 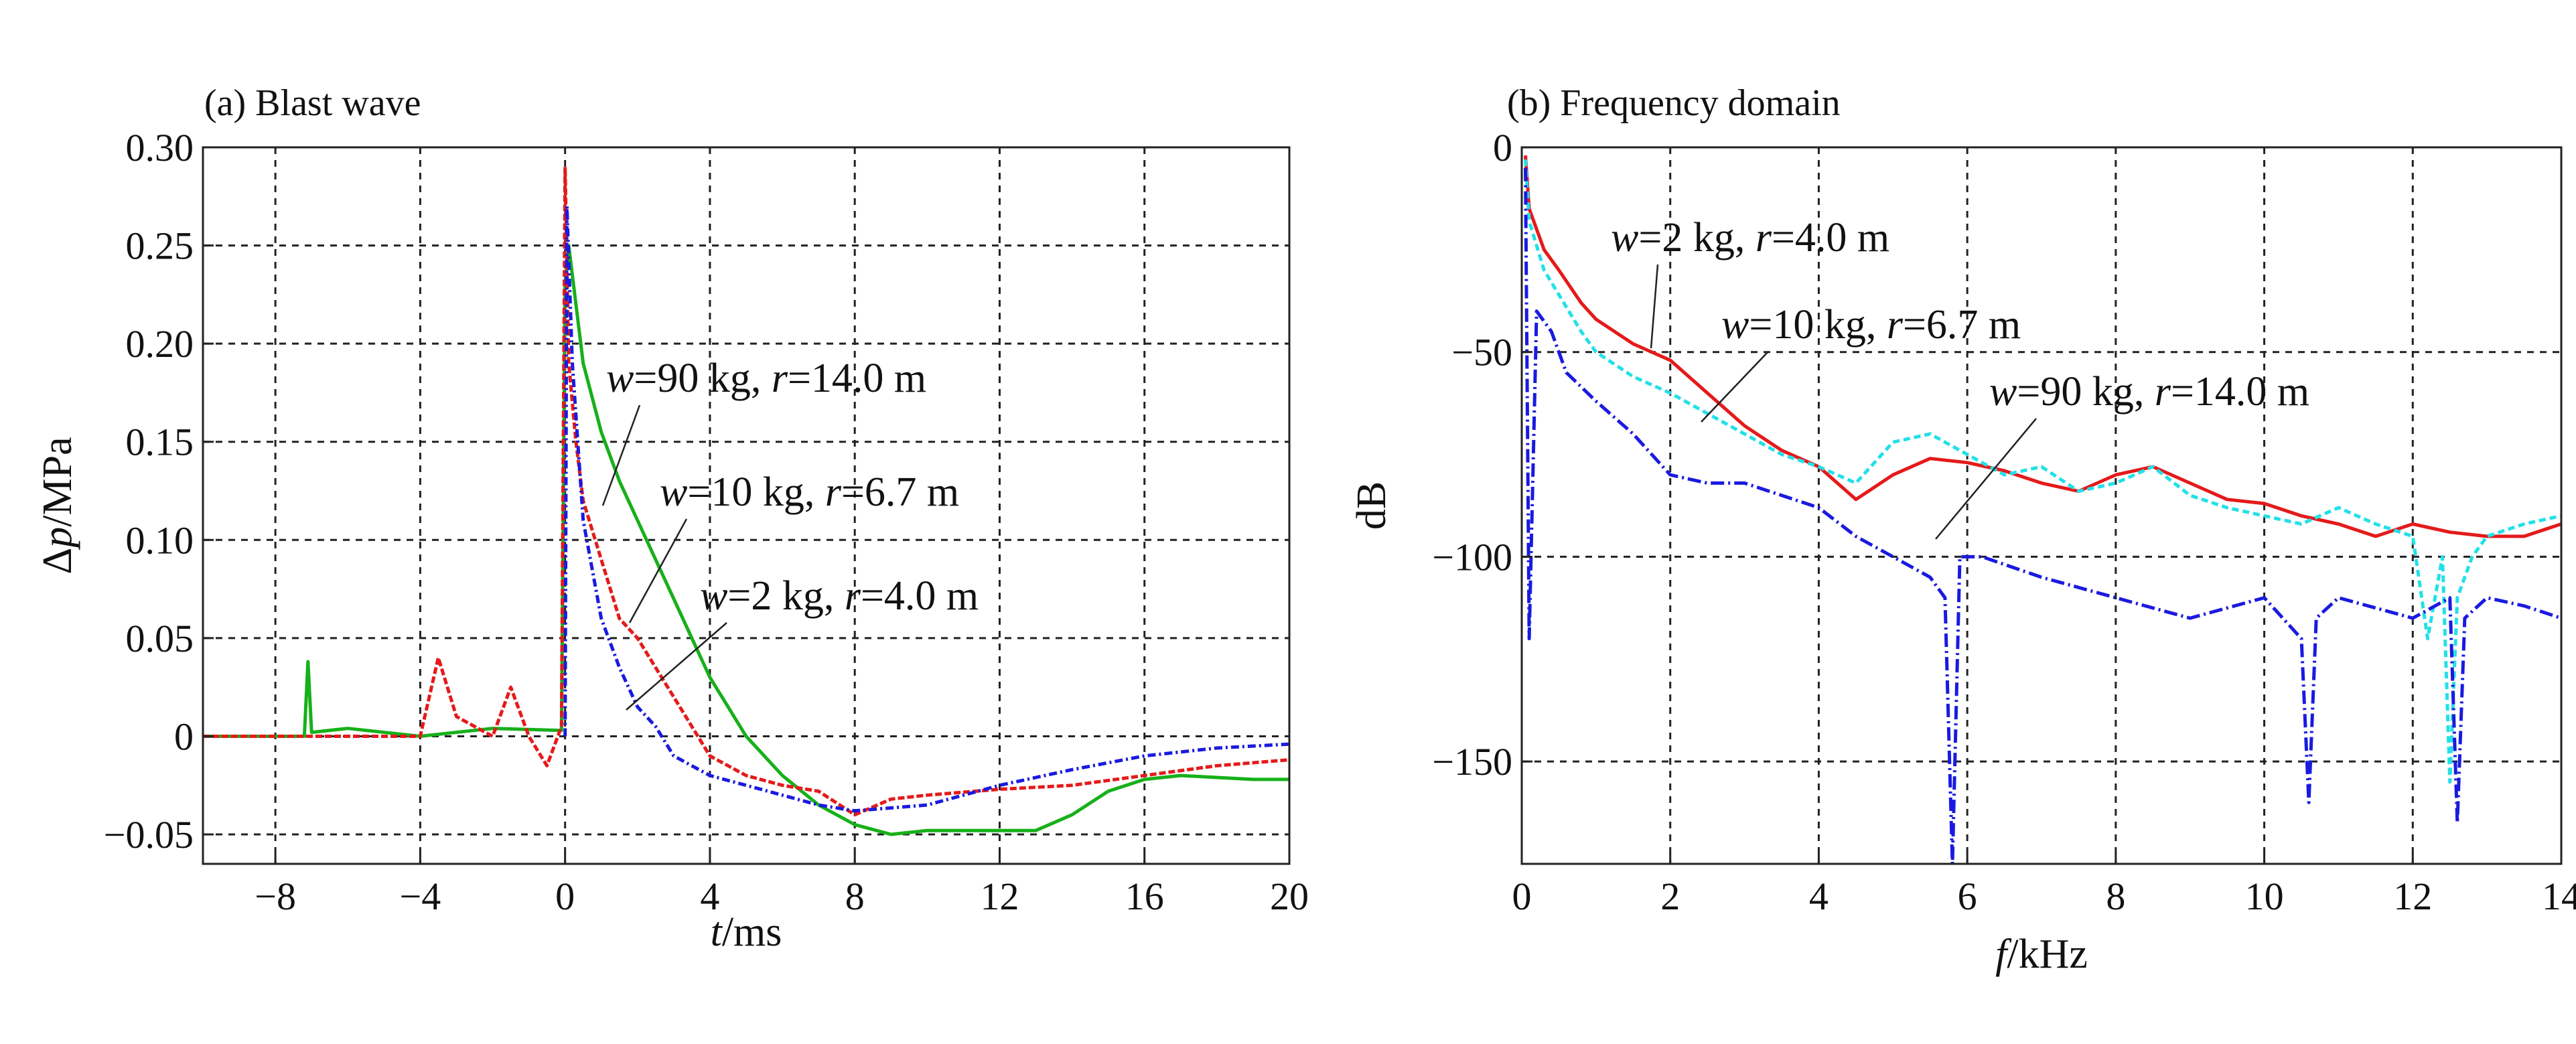 I want to click on annotation-a-w2: w=2 kg, r=4.0 m, so click(x=839, y=596).